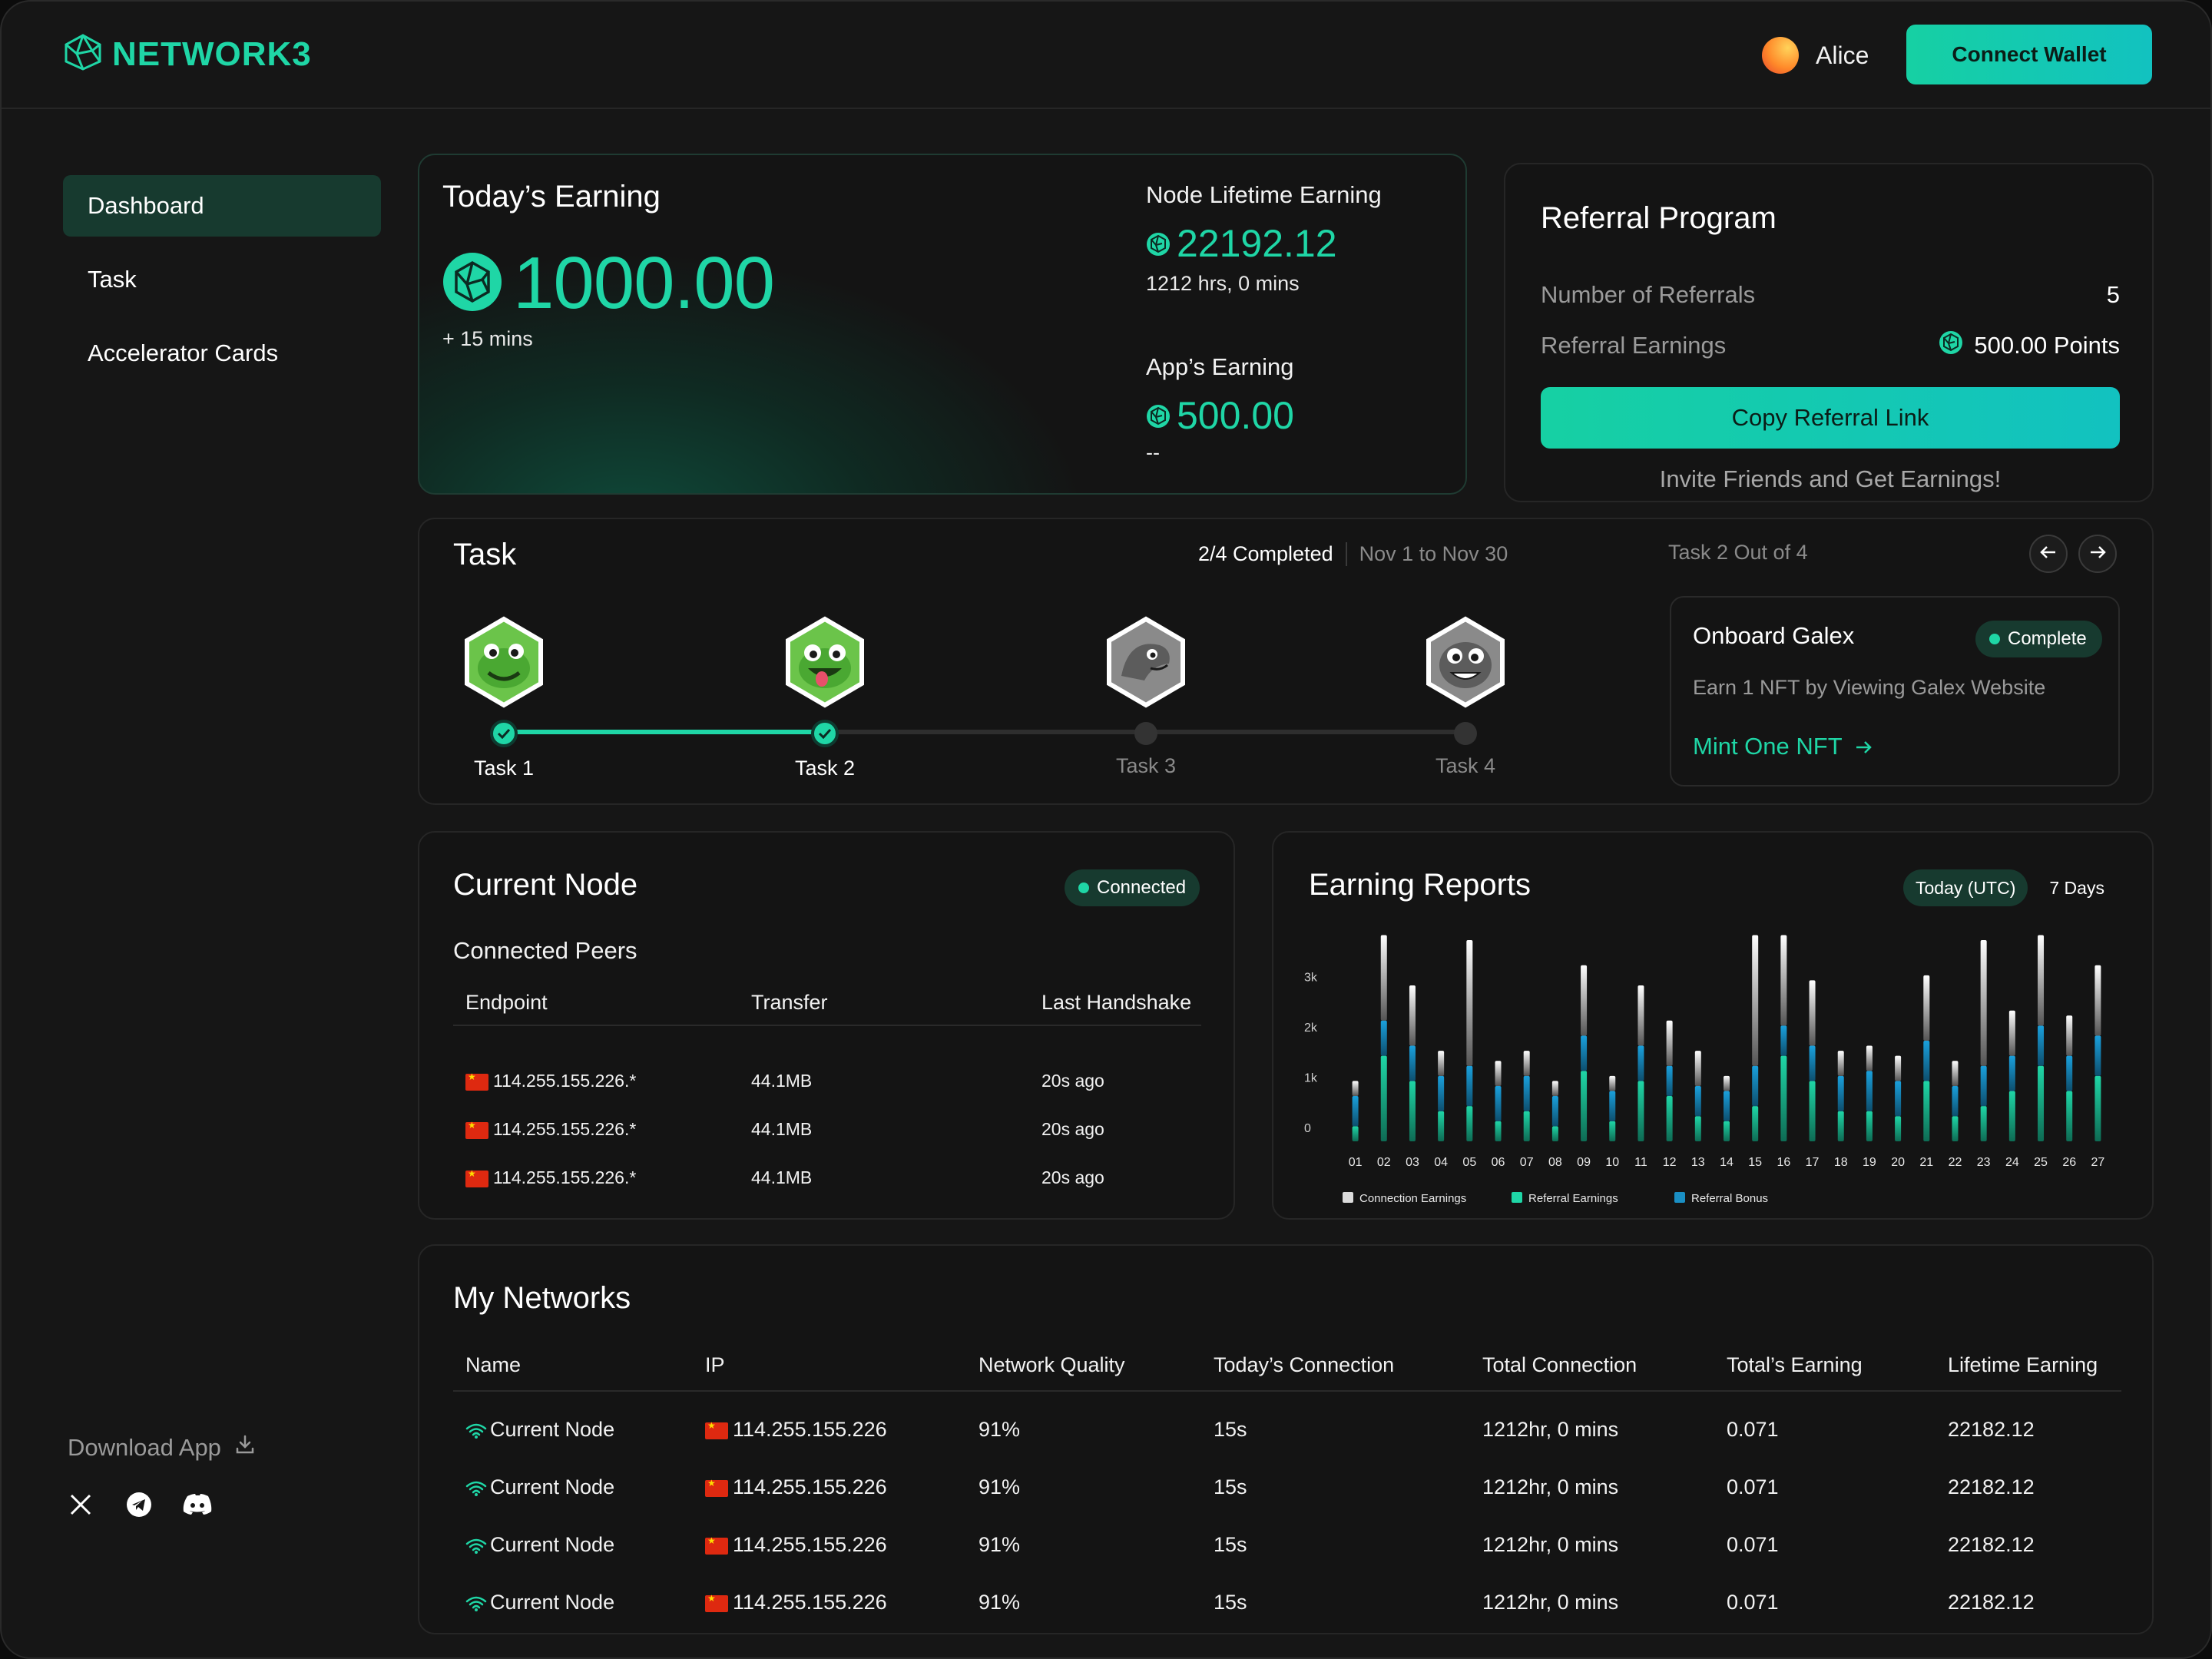 This screenshot has width=2212, height=1659. I want to click on logo: NETWORK3, so click(187, 54).